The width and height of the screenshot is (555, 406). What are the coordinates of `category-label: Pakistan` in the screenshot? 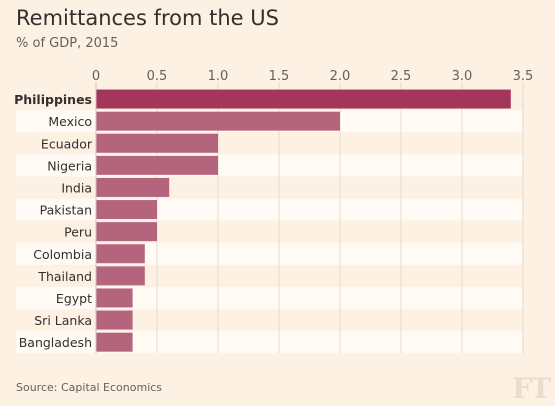 It's located at (66, 210).